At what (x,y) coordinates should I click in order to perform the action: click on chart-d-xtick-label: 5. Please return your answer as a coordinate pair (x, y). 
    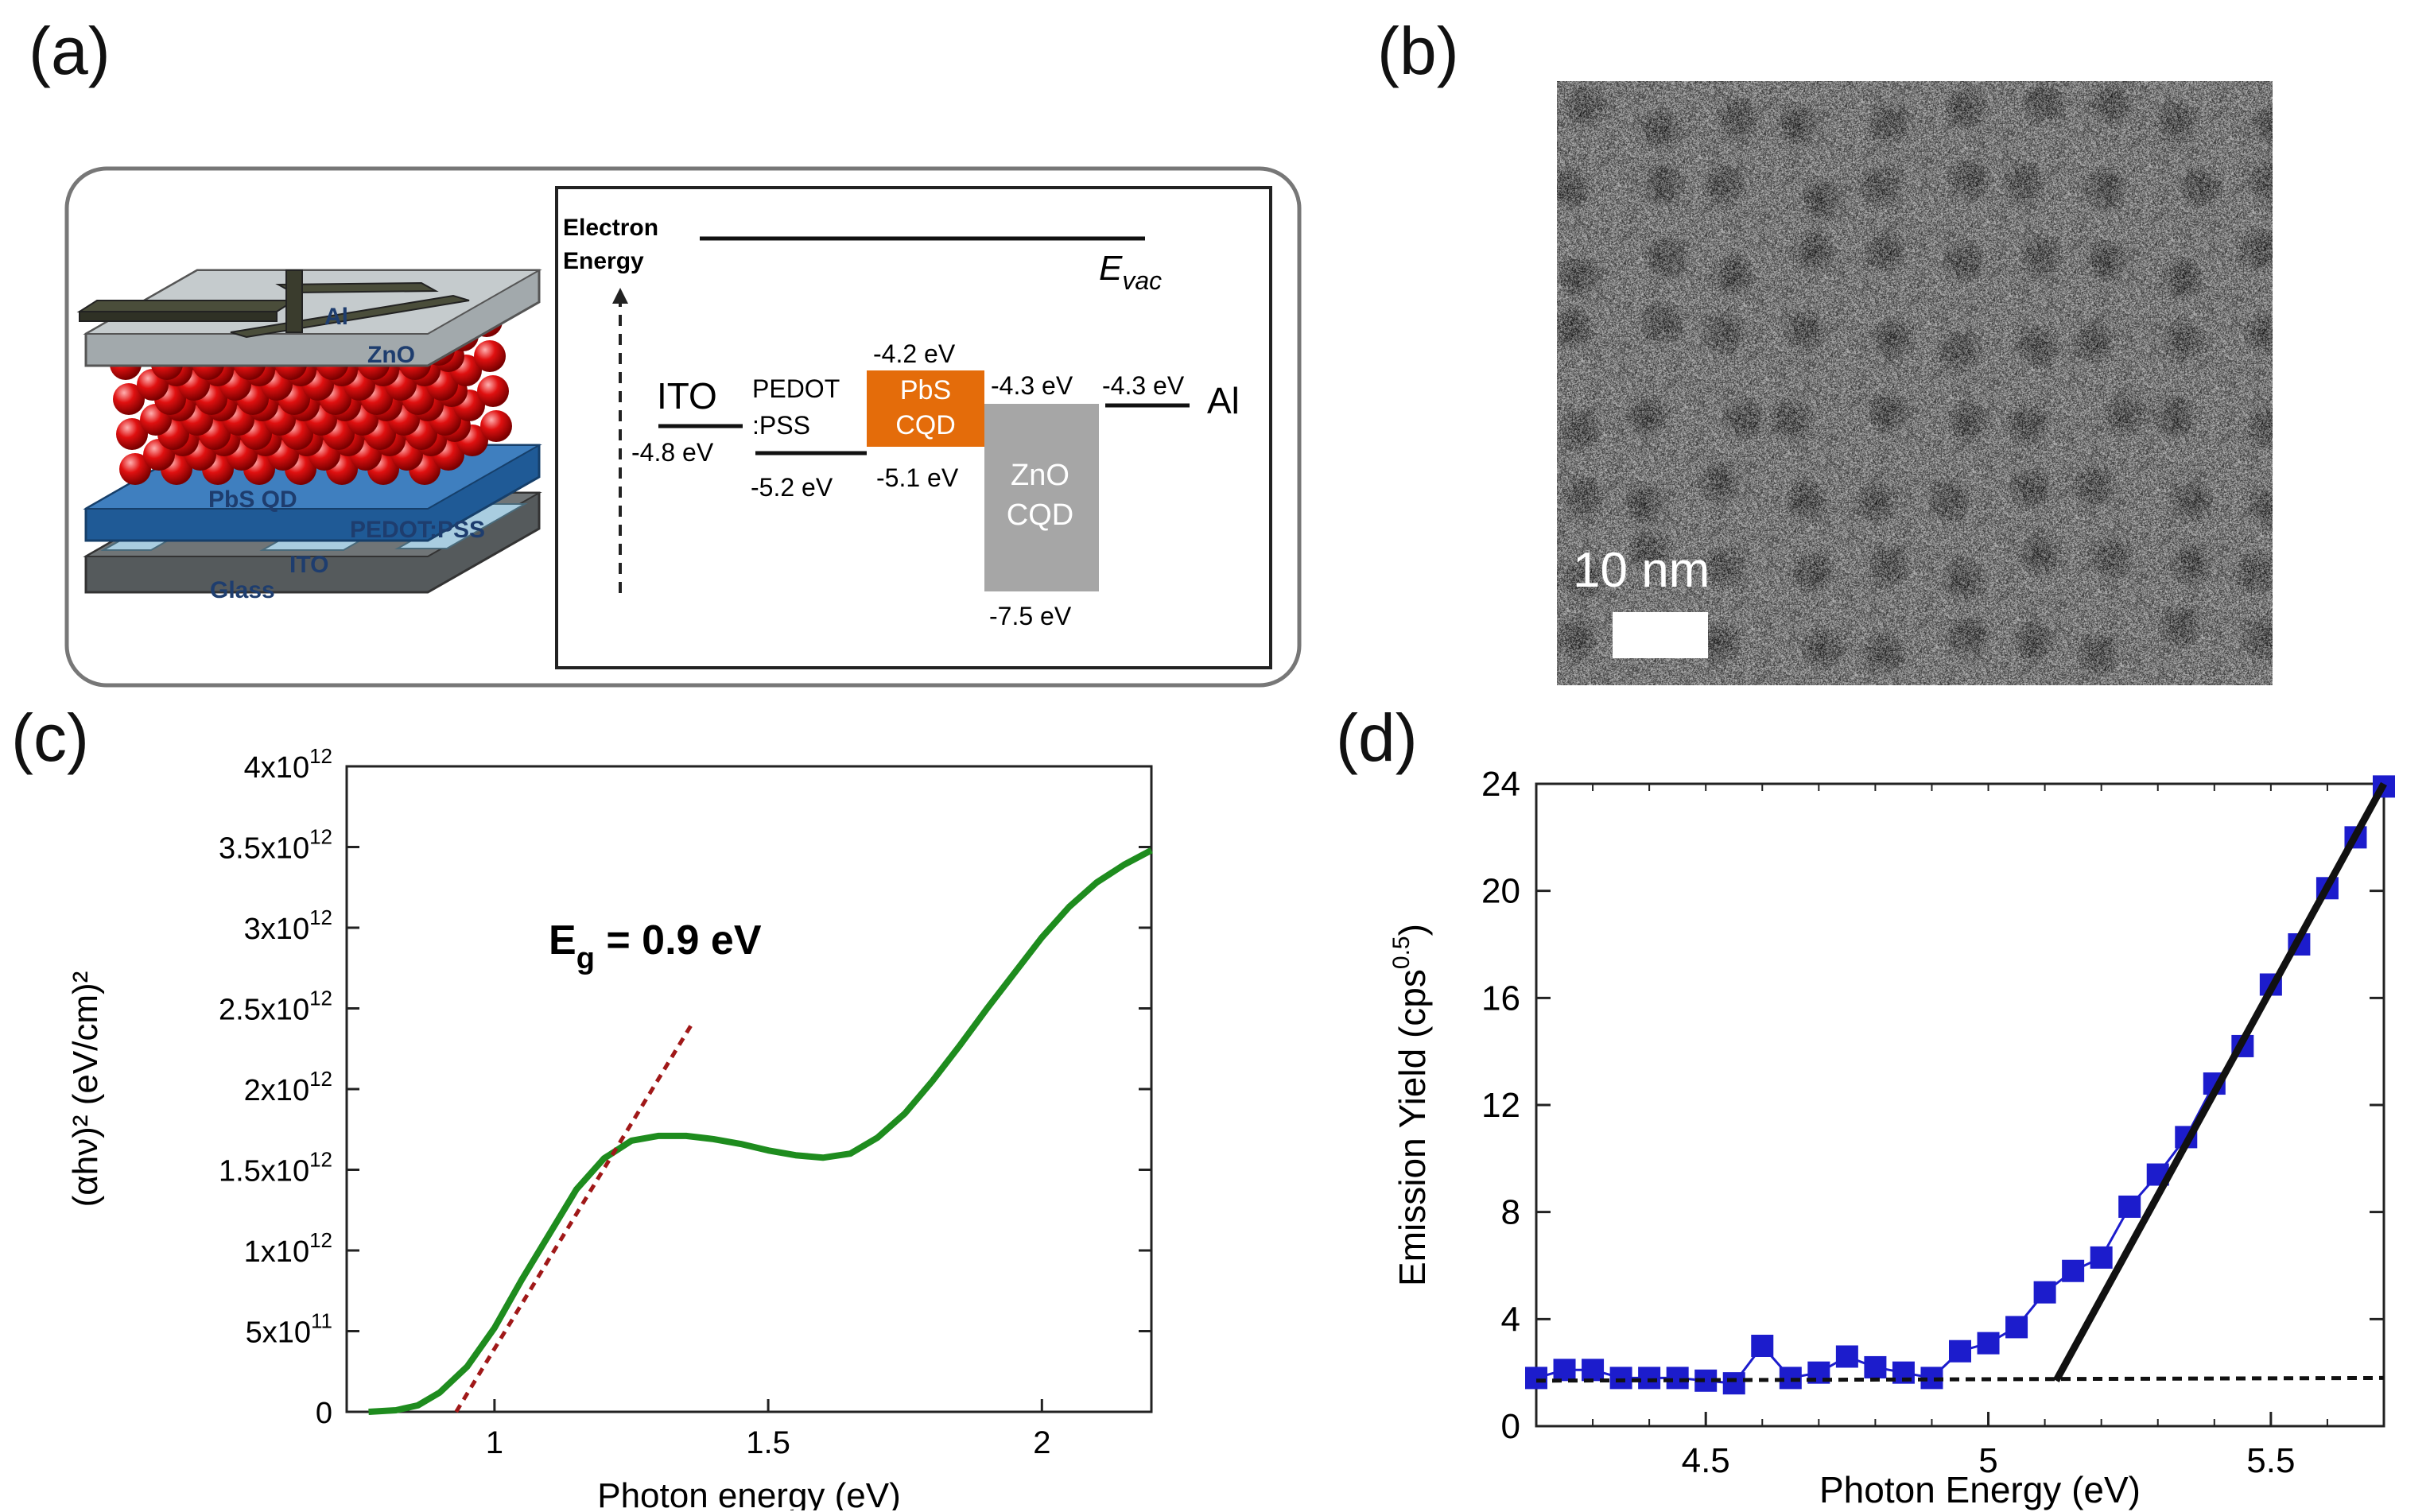
    Looking at the image, I should click on (1987, 1461).